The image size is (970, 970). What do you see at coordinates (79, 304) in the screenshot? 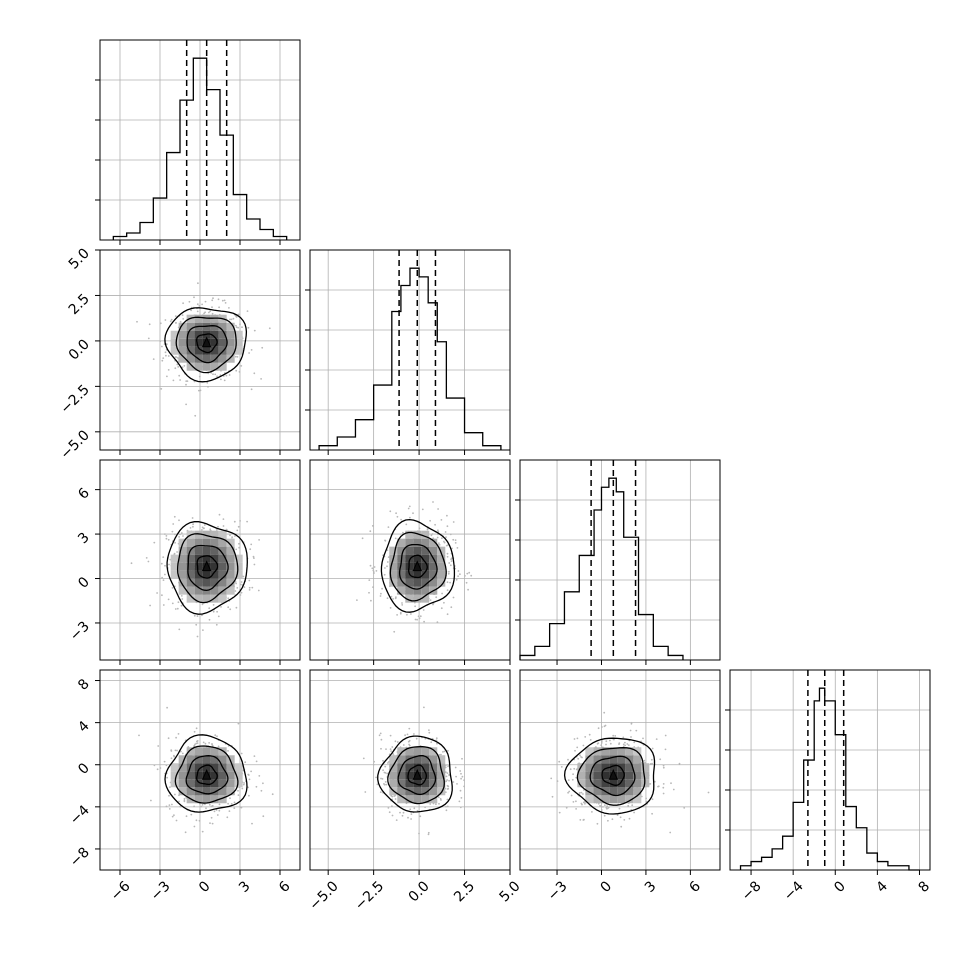
I see `y-tick-label-1: 2.5` at bounding box center [79, 304].